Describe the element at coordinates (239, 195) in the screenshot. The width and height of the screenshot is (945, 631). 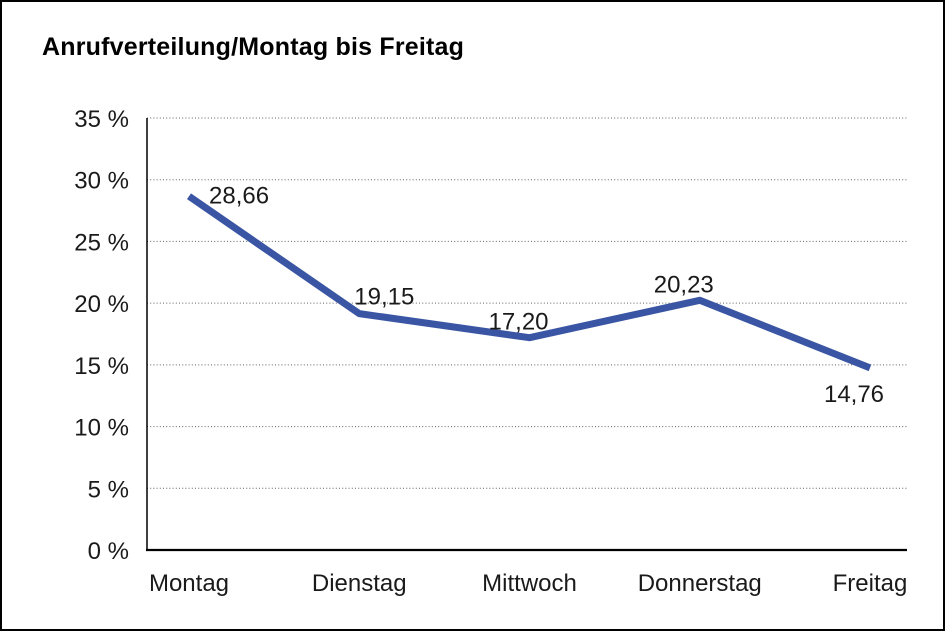
I see `data-point-label: 28,66` at that location.